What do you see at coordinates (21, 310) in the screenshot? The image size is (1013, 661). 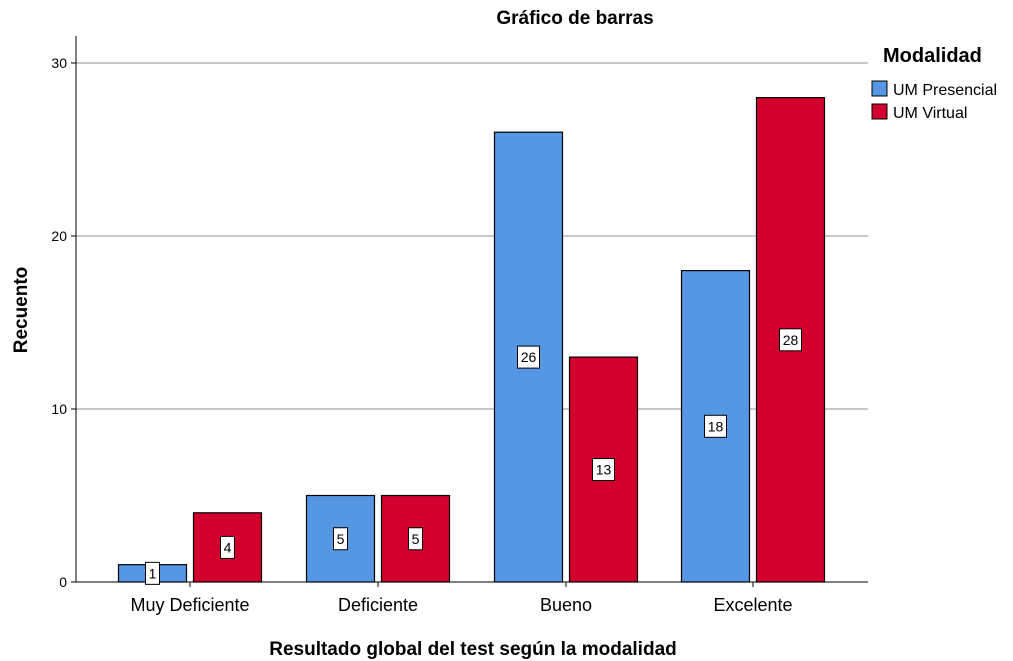 I see `y-axis-label: Recuento` at bounding box center [21, 310].